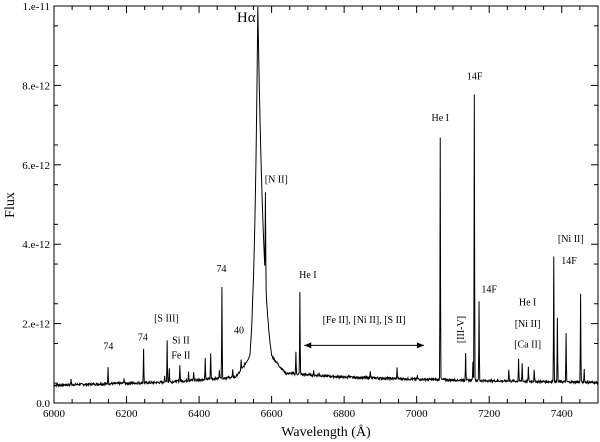 The image size is (600, 442). What do you see at coordinates (166, 319) in the screenshot?
I see `line-label: [S III]` at bounding box center [166, 319].